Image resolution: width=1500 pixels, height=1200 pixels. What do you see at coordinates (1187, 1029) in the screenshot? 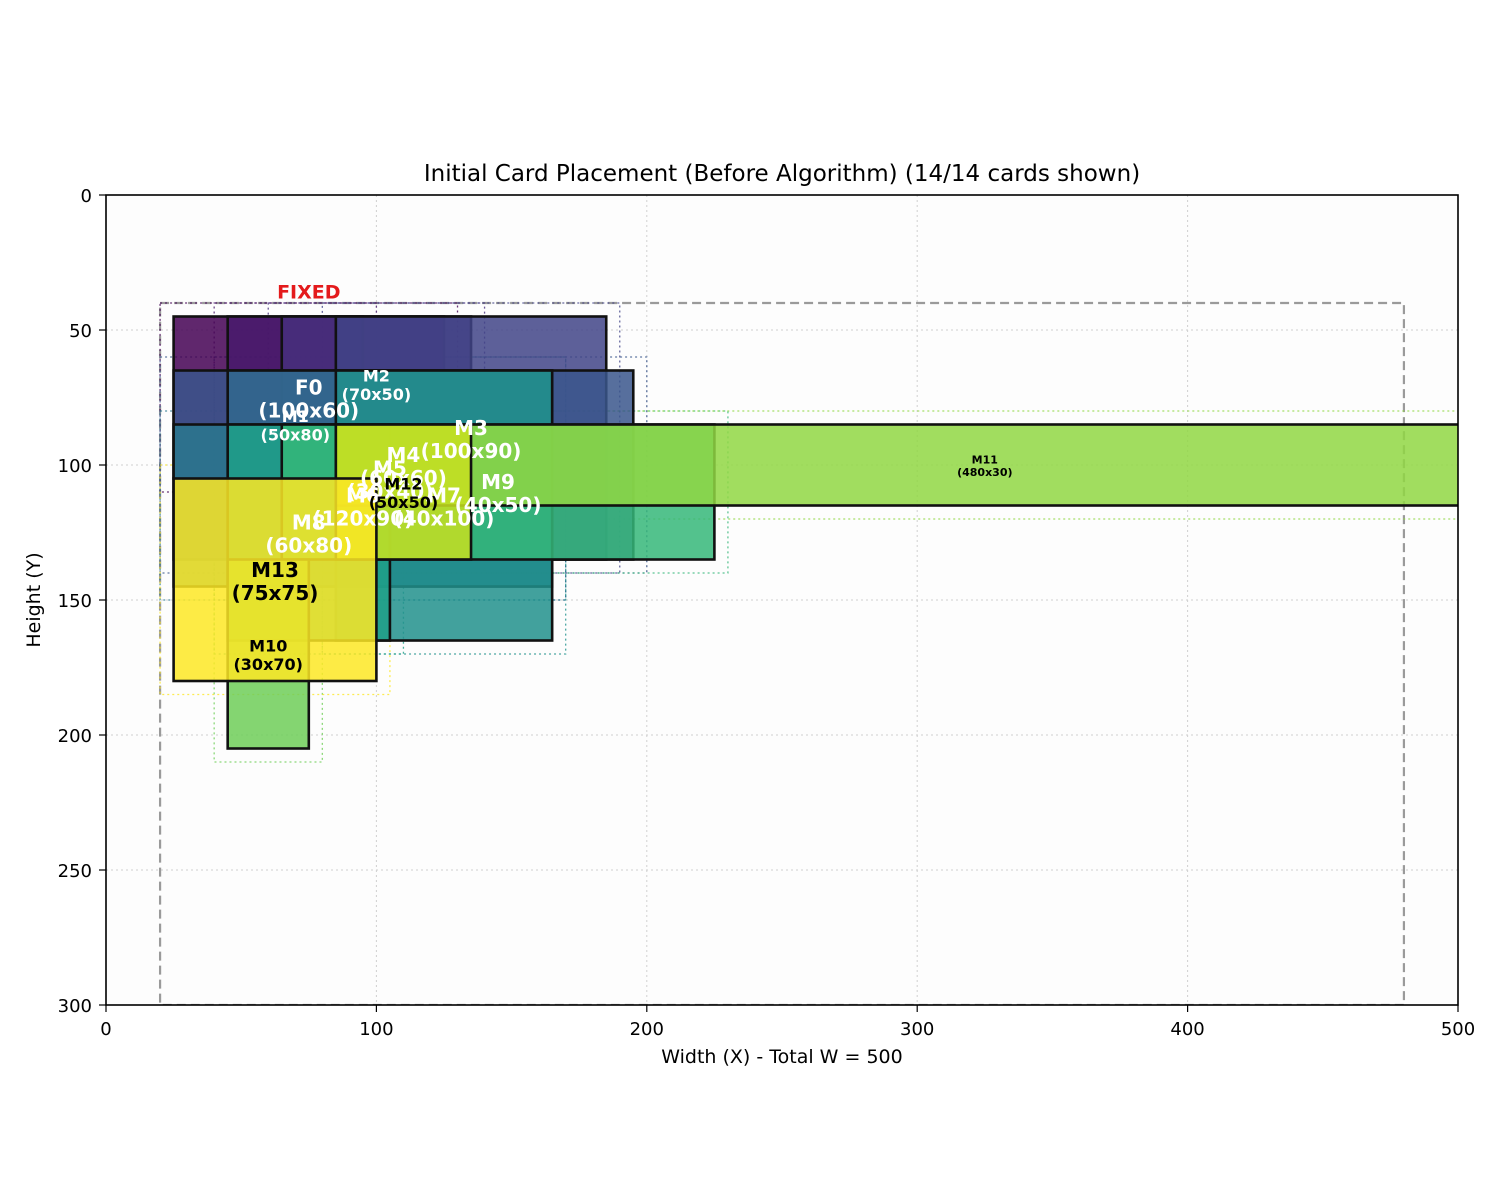
I see `x-tick-label: 400` at bounding box center [1187, 1029].